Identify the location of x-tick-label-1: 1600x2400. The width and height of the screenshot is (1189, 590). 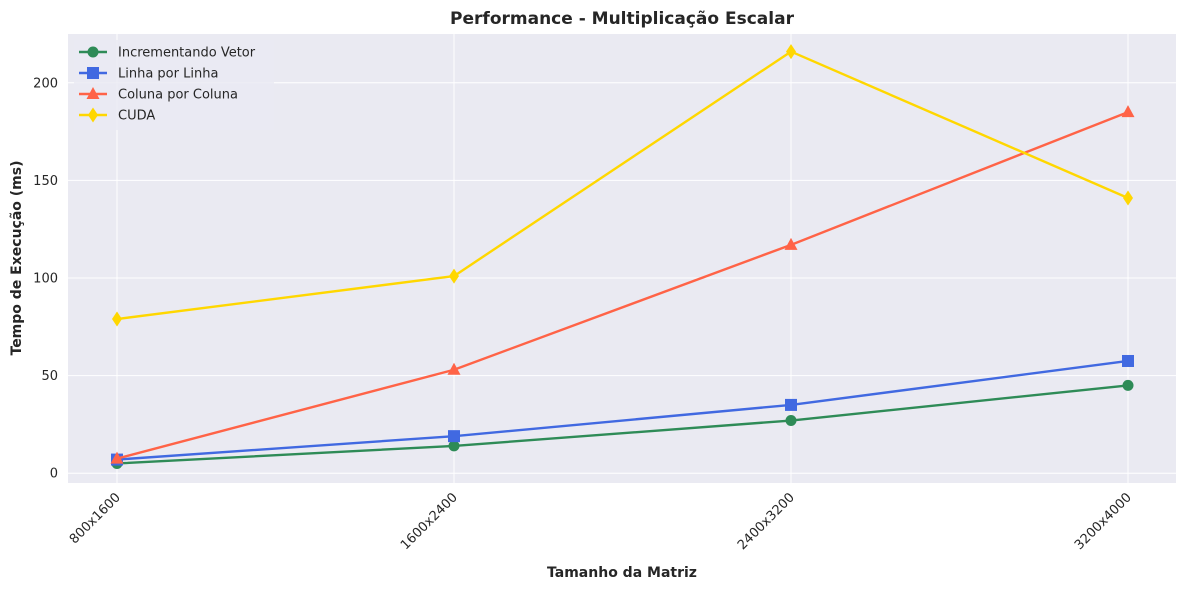
(429, 521).